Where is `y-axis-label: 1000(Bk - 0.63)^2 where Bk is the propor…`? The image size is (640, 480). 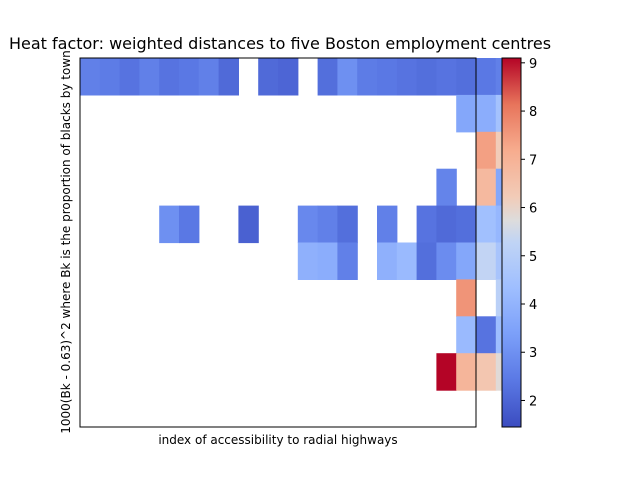
y-axis-label: 1000(Bk - 0.63)^2 where Bk is the propor… is located at coordinates (66, 241).